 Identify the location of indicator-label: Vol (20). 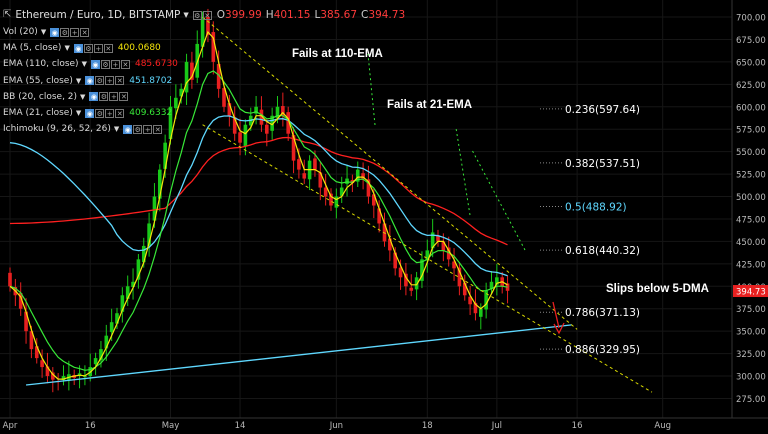
(20, 32).